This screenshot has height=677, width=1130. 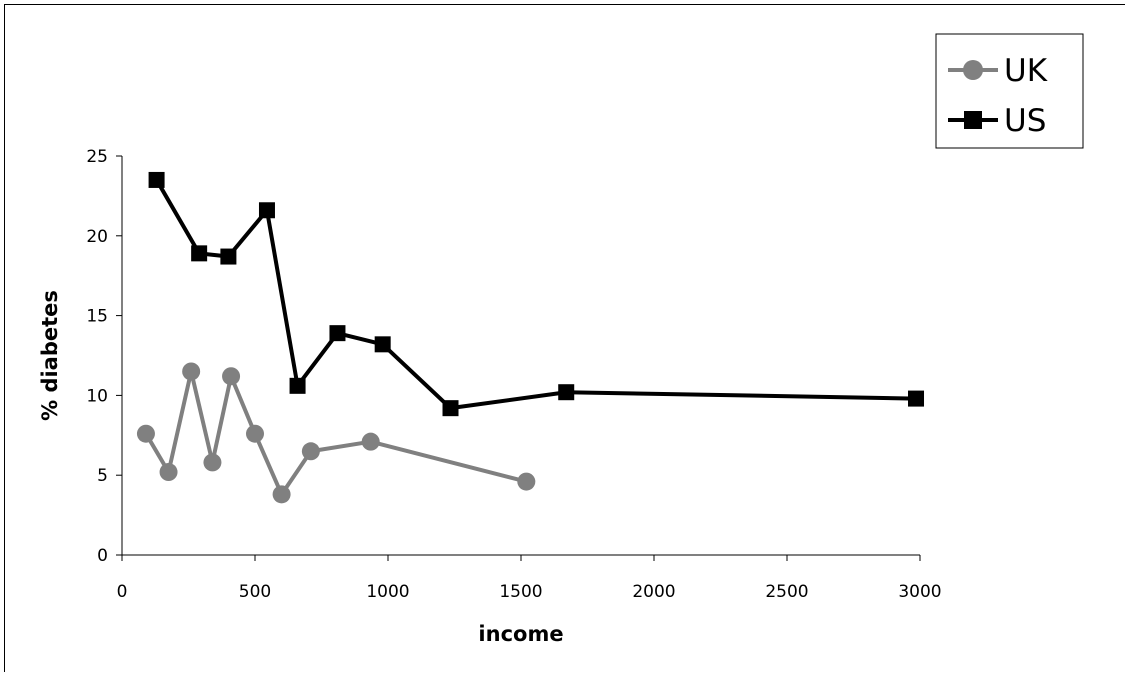 I want to click on x-tick-label: 1500, so click(x=520, y=592).